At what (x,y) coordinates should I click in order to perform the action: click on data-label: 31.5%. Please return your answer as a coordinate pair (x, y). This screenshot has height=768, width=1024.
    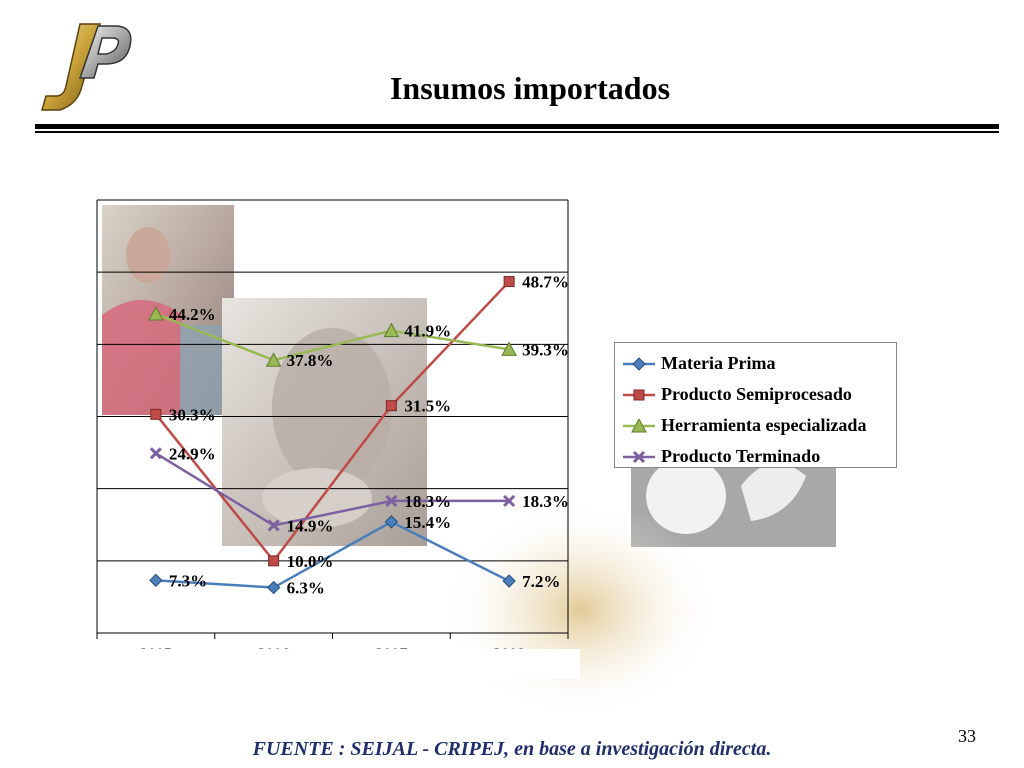
    Looking at the image, I should click on (427, 406).